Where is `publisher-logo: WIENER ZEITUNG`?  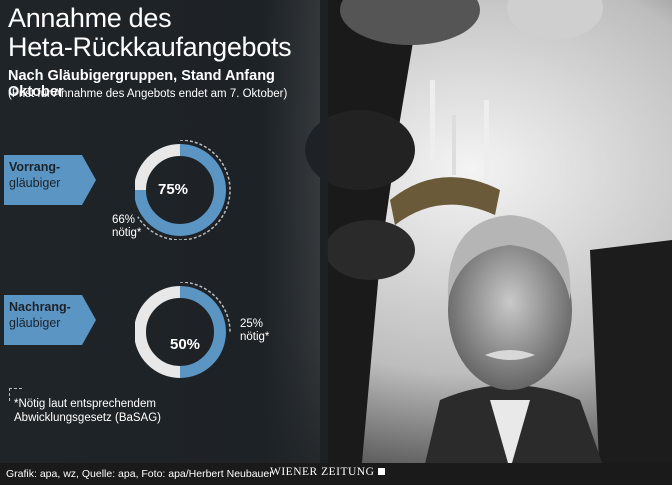 publisher-logo: WIENER ZEITUNG is located at coordinates (328, 472).